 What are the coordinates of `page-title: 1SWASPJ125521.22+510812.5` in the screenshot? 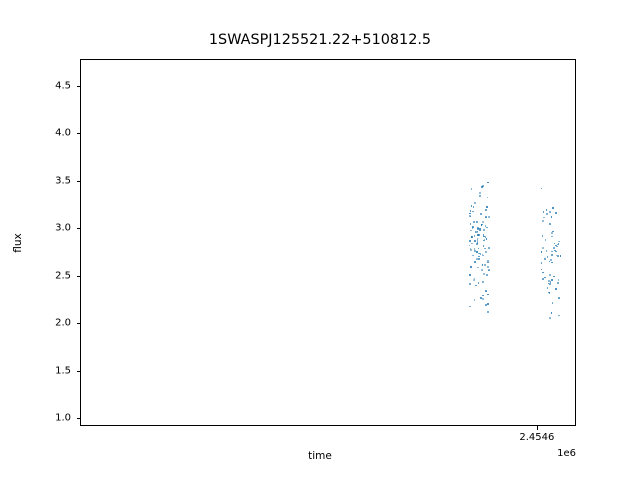 It's located at (320, 40).